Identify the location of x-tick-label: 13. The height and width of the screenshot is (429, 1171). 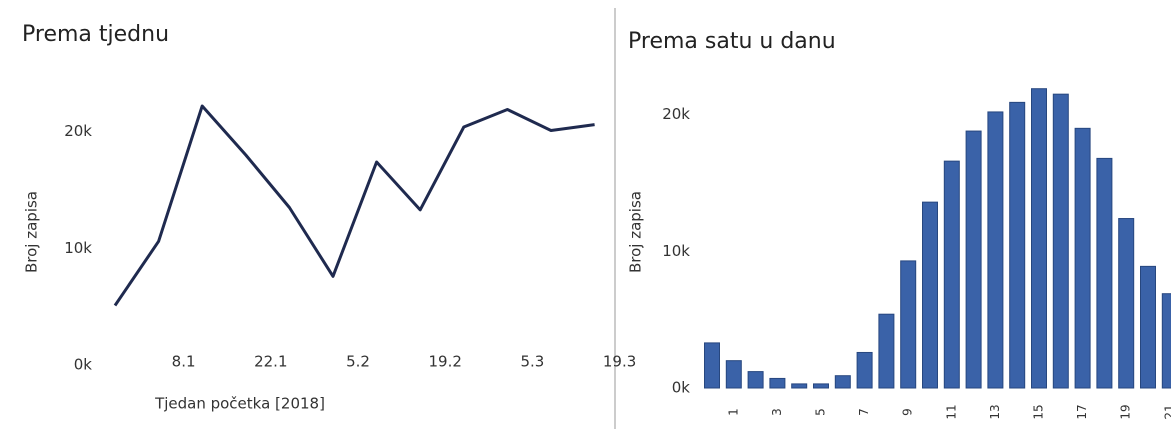
(995, 411).